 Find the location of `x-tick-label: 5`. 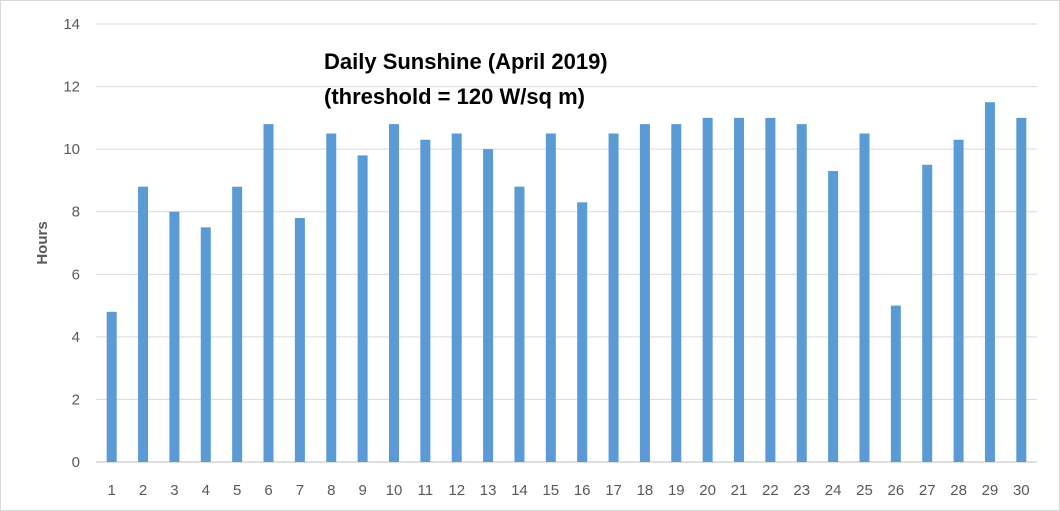

x-tick-label: 5 is located at coordinates (237, 490).